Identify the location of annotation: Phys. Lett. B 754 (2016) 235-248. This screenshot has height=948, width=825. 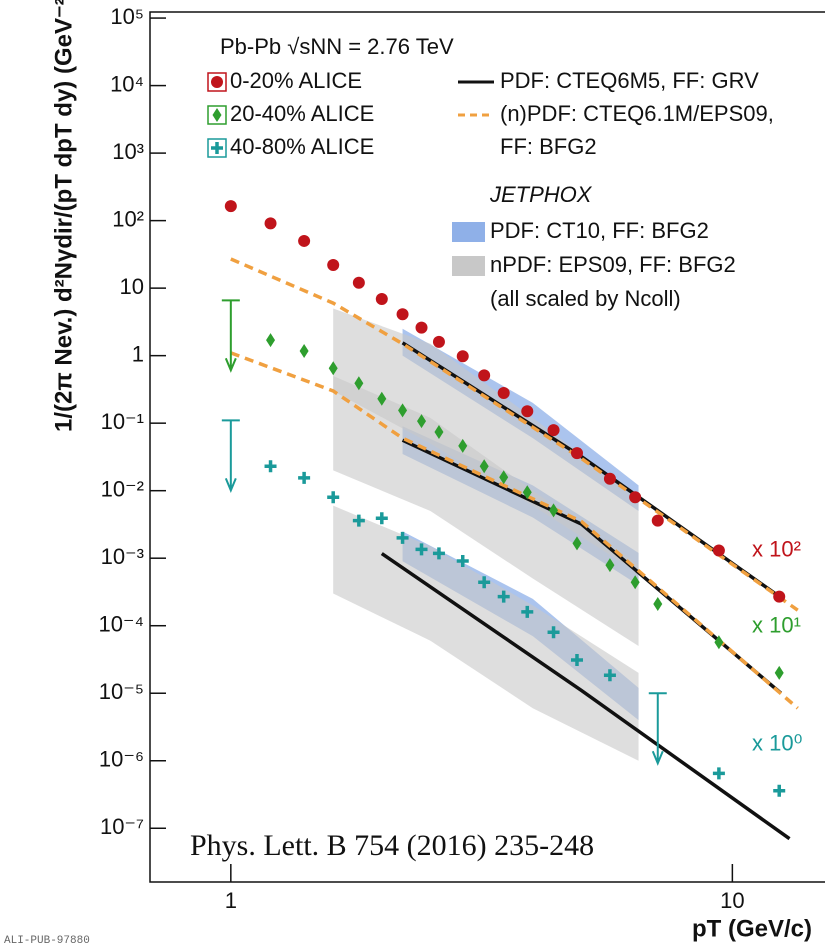
(392, 845).